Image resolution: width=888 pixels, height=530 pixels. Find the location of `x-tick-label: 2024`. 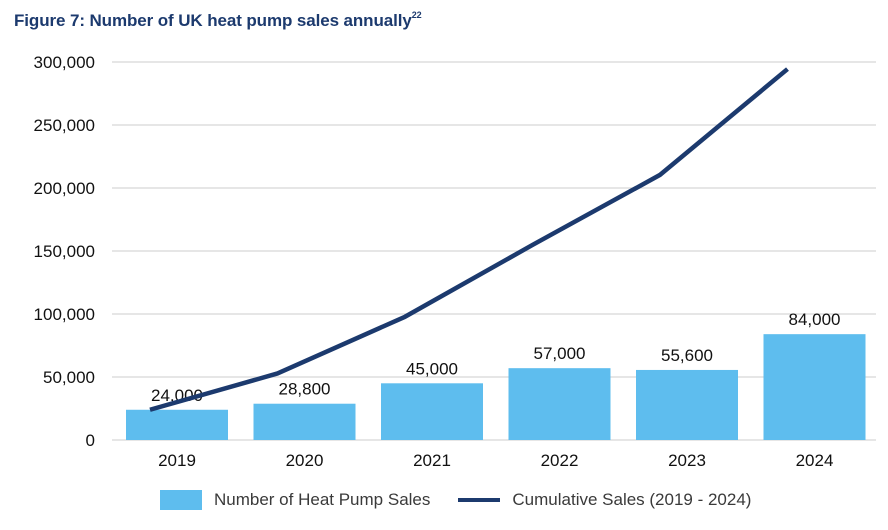

x-tick-label: 2024 is located at coordinates (815, 460).